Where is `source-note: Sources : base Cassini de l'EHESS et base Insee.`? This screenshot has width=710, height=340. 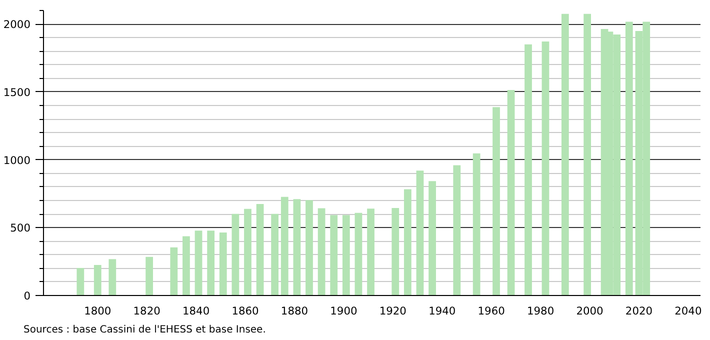
source-note: Sources : base Cassini de l'EHESS et base Insee. is located at coordinates (145, 330).